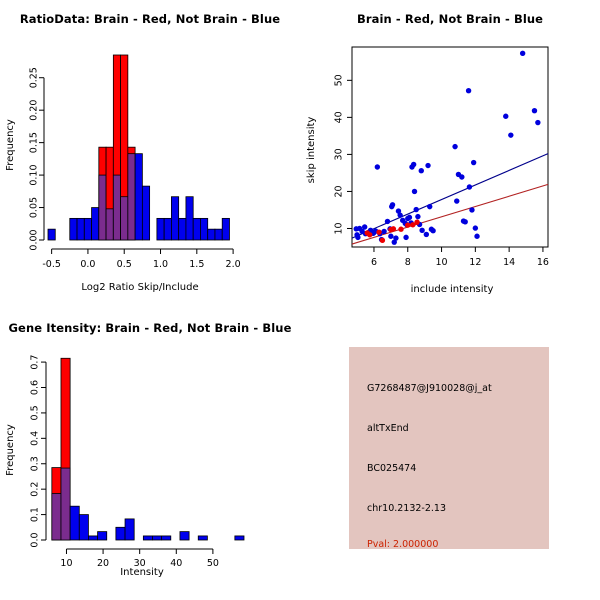 The height and width of the screenshot is (600, 600). I want to click on gene-histogram-bars, so click(148, 449).